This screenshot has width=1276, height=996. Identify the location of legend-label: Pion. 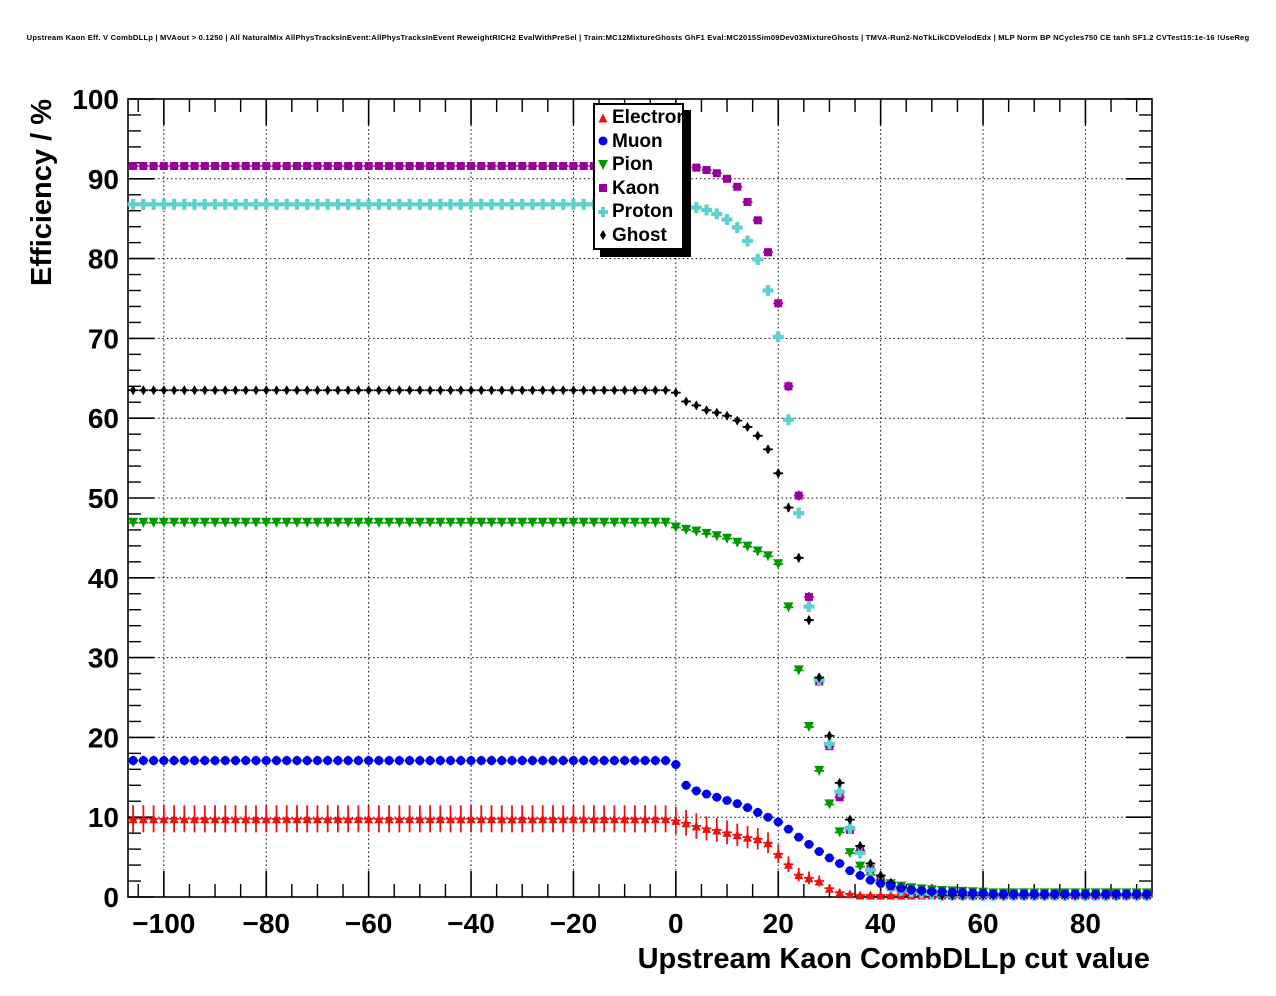
(633, 165).